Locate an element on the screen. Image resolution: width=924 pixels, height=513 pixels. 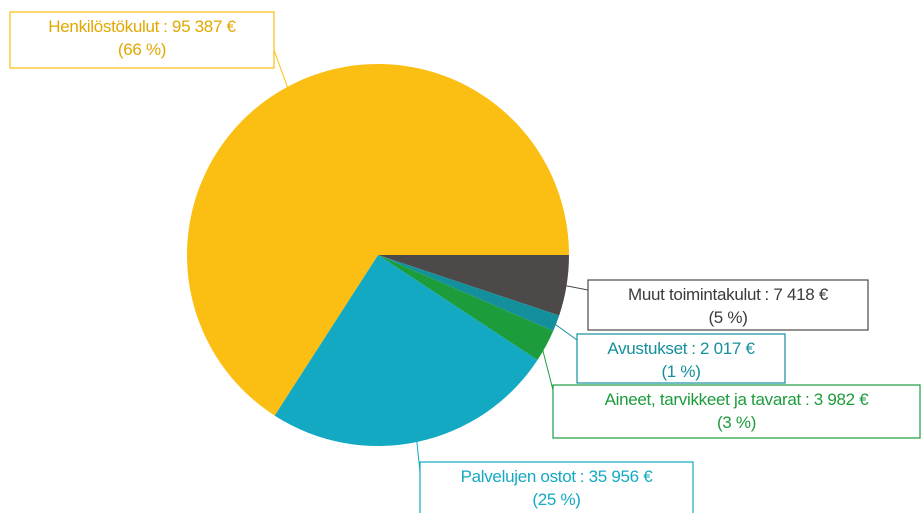
value-label: : 35 956 € is located at coordinates (616, 476).